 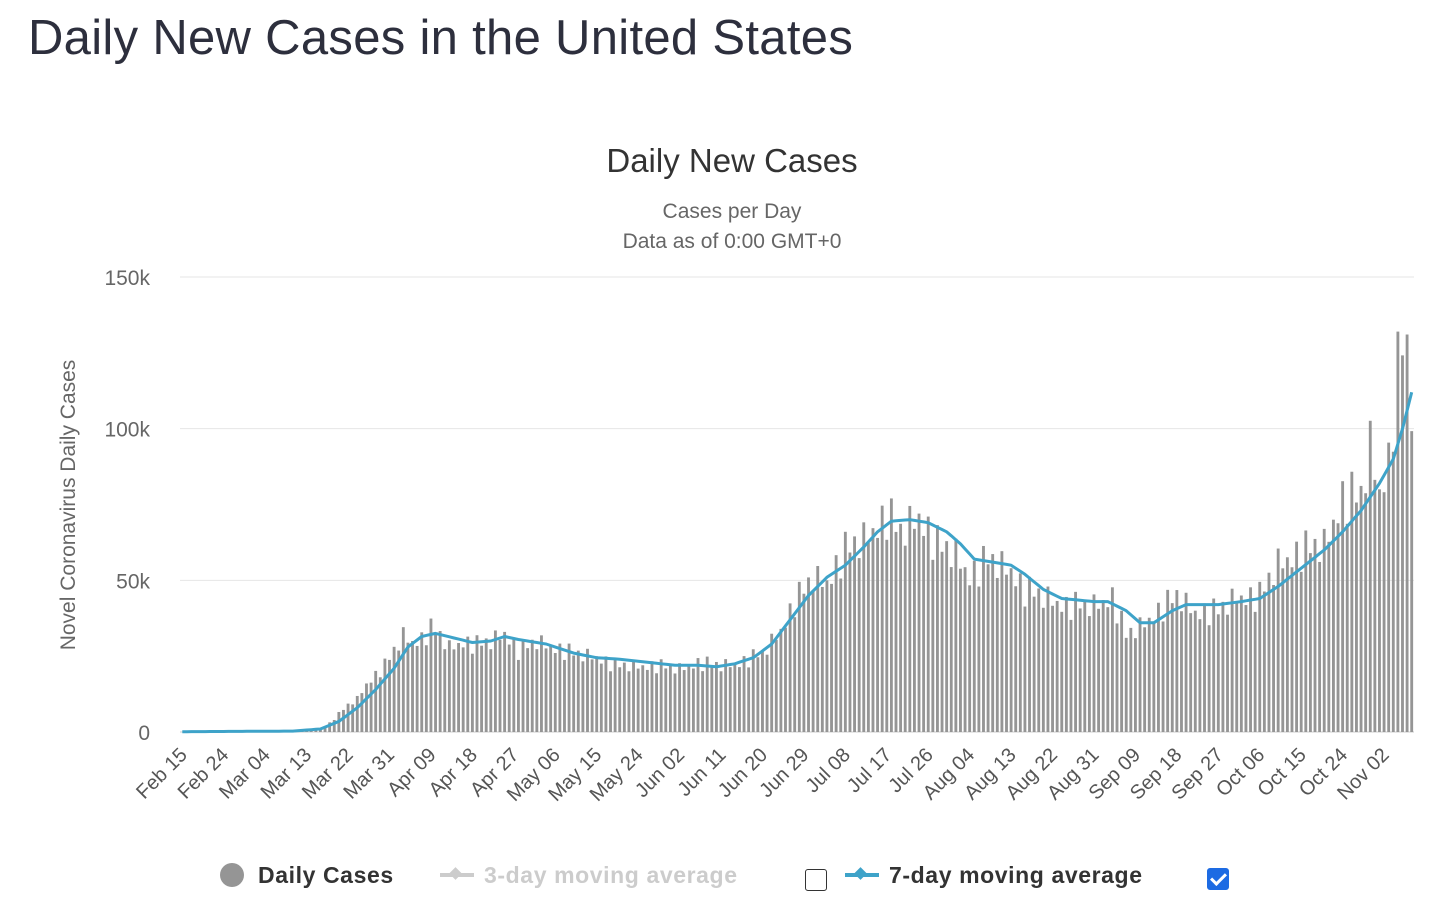 I want to click on page-title: Daily New Cases in the United States, so click(x=441, y=38).